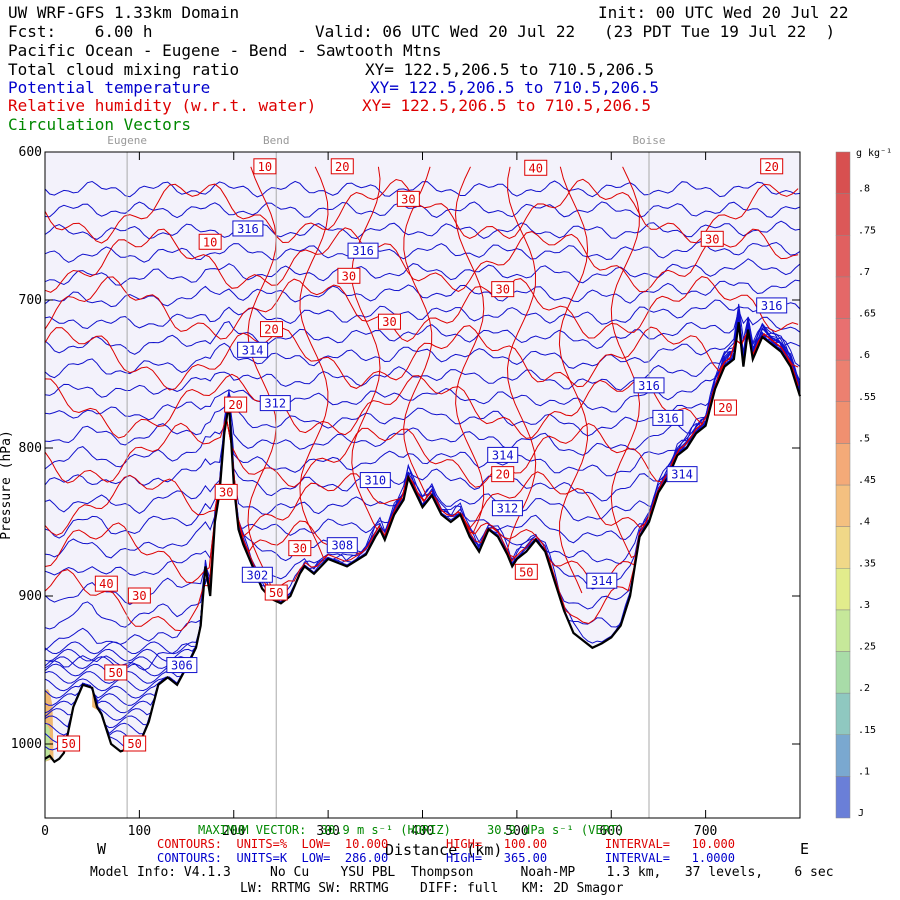 Image resolution: width=900 pixels, height=900 pixels. I want to click on var-cloud-label: Total cloud mixing ratio, so click(124, 69).